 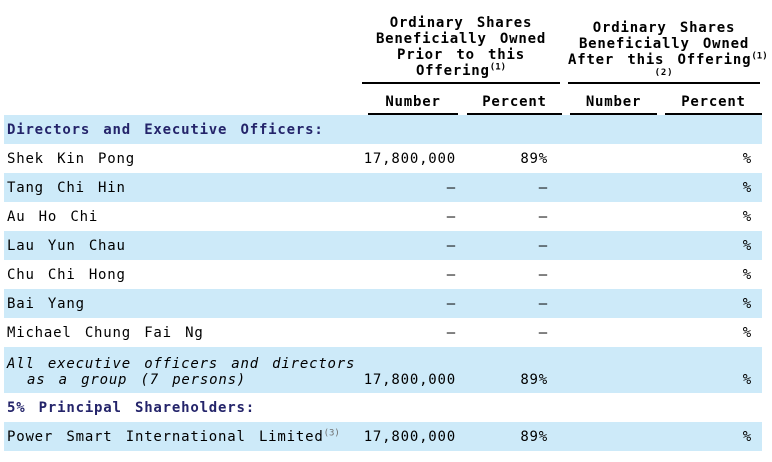 What do you see at coordinates (461, 55) in the screenshot?
I see `group1-title-line: Prior to this` at bounding box center [461, 55].